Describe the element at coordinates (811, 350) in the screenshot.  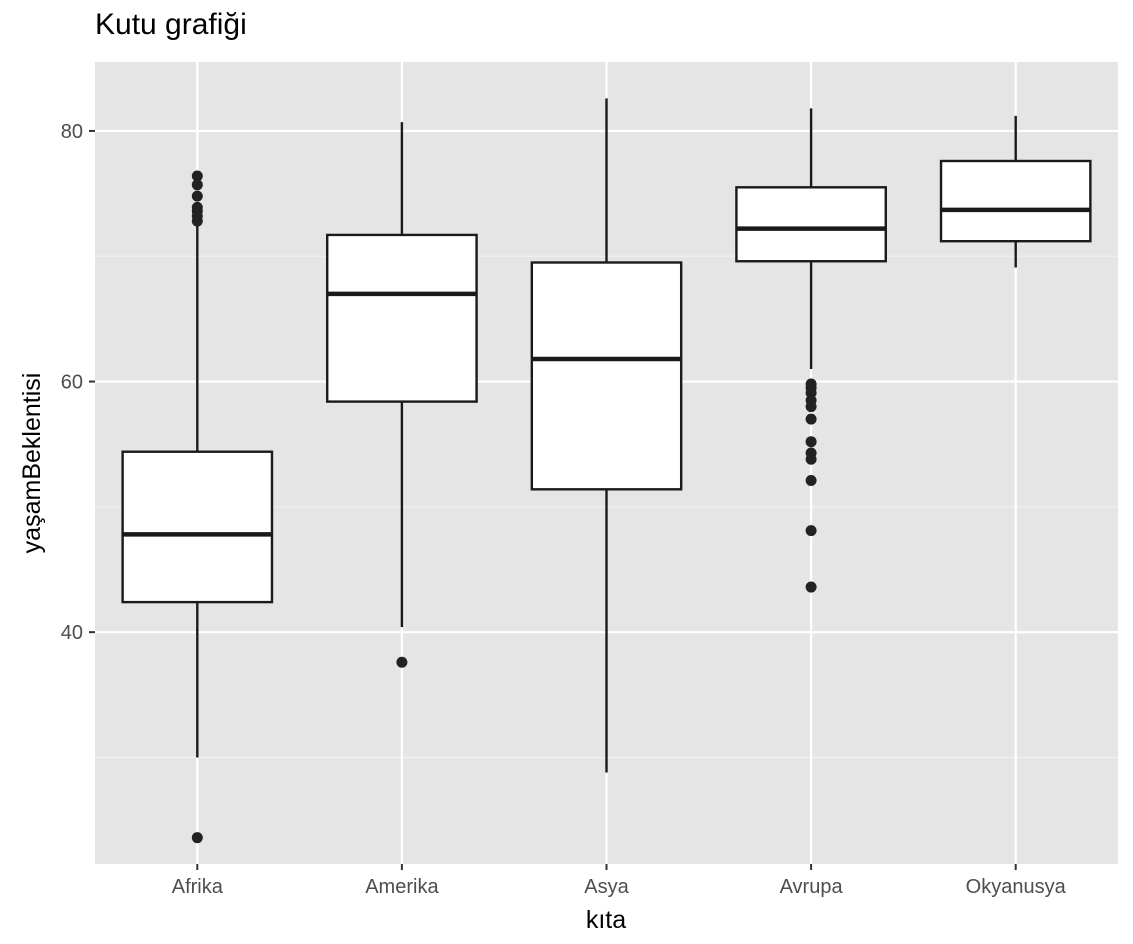
I see `box-avrupa` at that location.